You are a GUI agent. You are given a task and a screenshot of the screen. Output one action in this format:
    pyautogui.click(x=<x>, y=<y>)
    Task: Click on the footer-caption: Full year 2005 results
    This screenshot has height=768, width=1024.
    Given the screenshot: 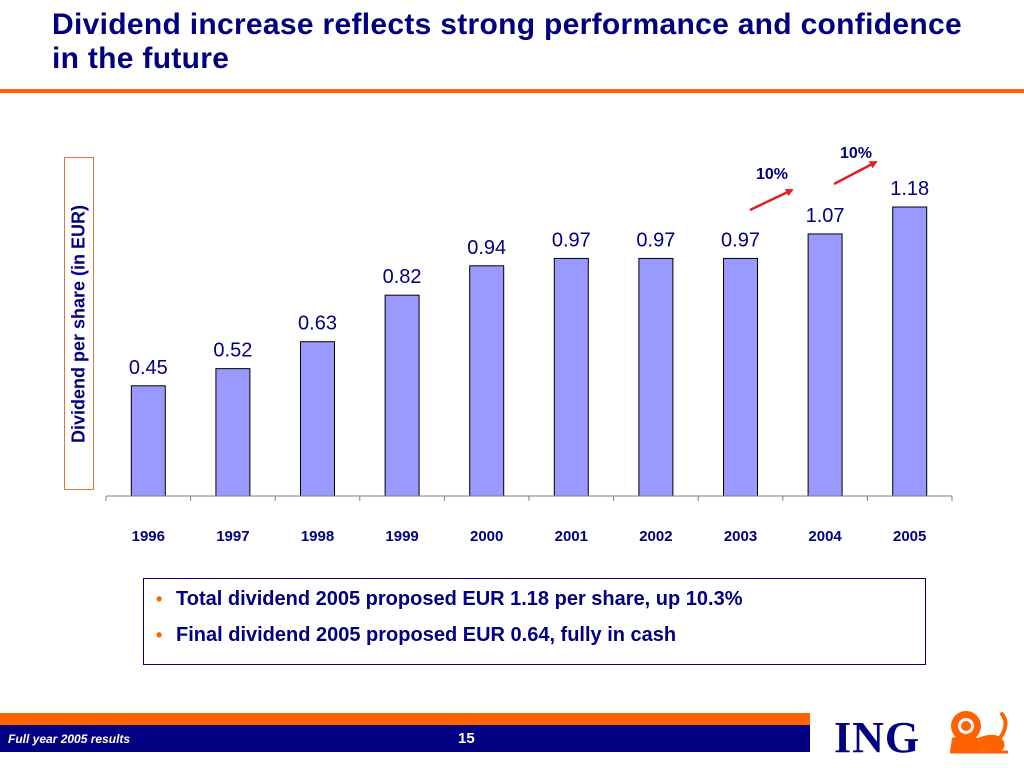 What is the action you would take?
    pyautogui.click(x=69, y=739)
    